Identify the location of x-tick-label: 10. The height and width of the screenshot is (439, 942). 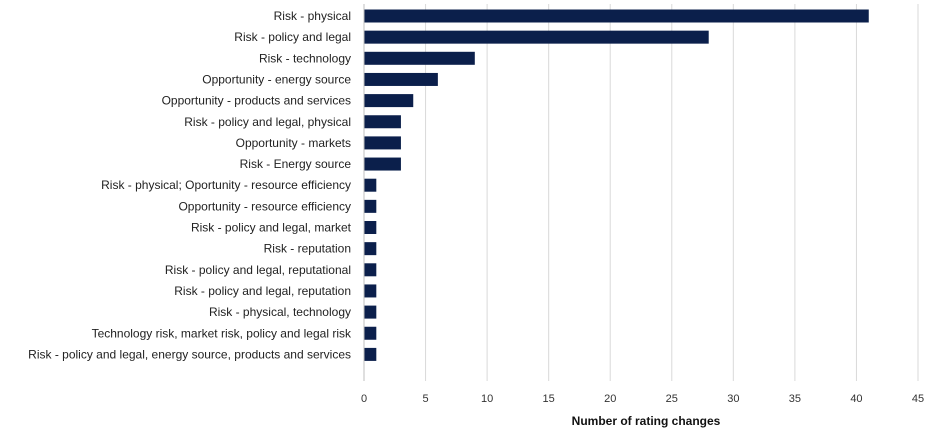
(487, 399).